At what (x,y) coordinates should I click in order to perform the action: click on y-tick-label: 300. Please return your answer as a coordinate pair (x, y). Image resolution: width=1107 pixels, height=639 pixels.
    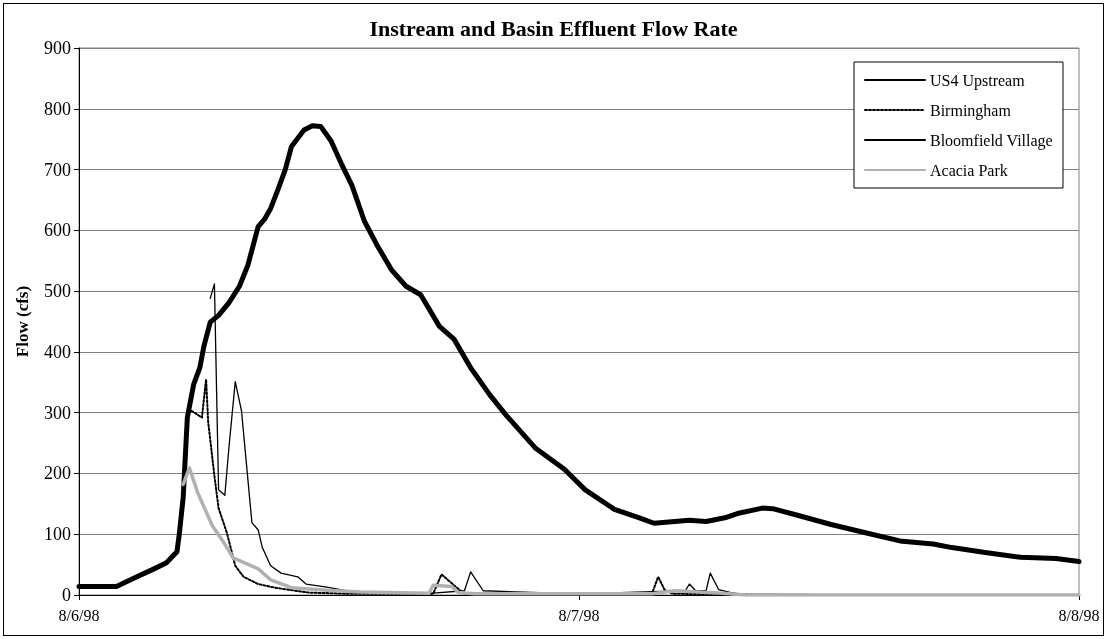
    Looking at the image, I should click on (57, 412).